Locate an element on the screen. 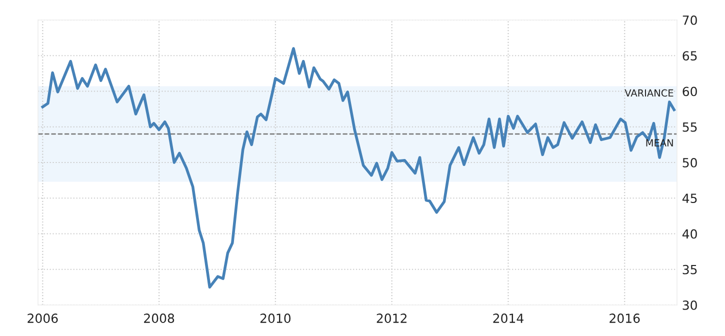 The width and height of the screenshot is (725, 336). x-tick-label: 2014 is located at coordinates (508, 319).